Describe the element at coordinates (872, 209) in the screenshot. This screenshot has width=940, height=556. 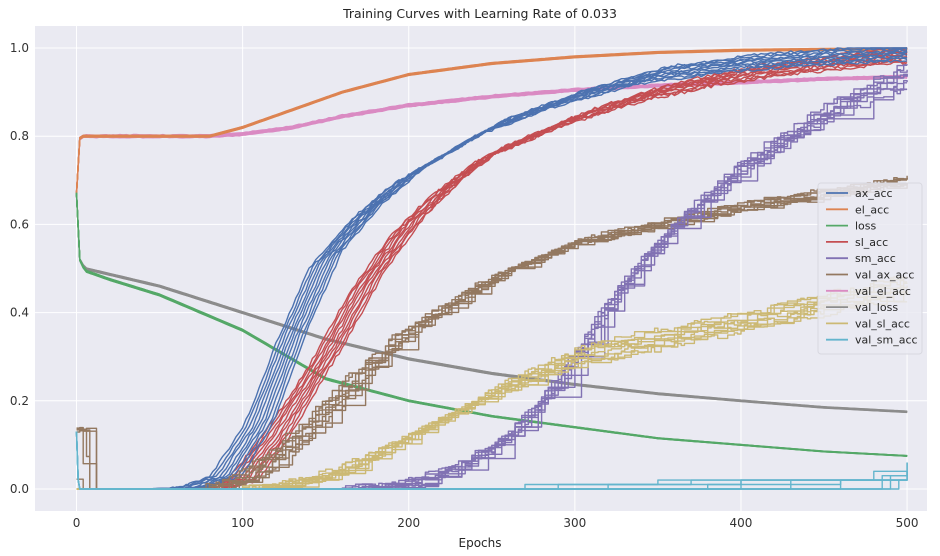
I see `legend-label: el_acc` at that location.